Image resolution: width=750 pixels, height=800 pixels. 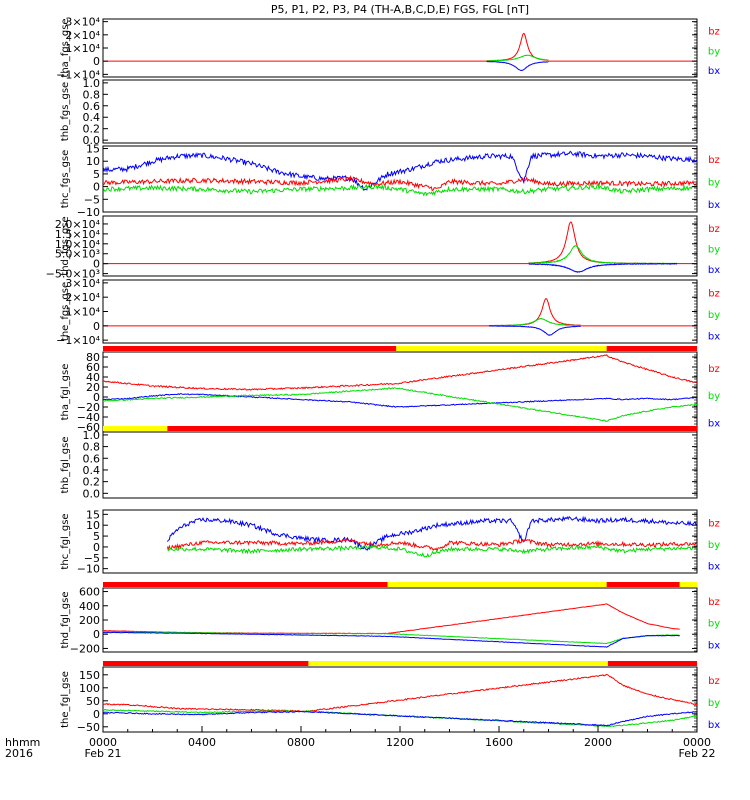 What do you see at coordinates (78, 224) in the screenshot?
I see `y-tick-label: 2.0×10⁴` at bounding box center [78, 224].